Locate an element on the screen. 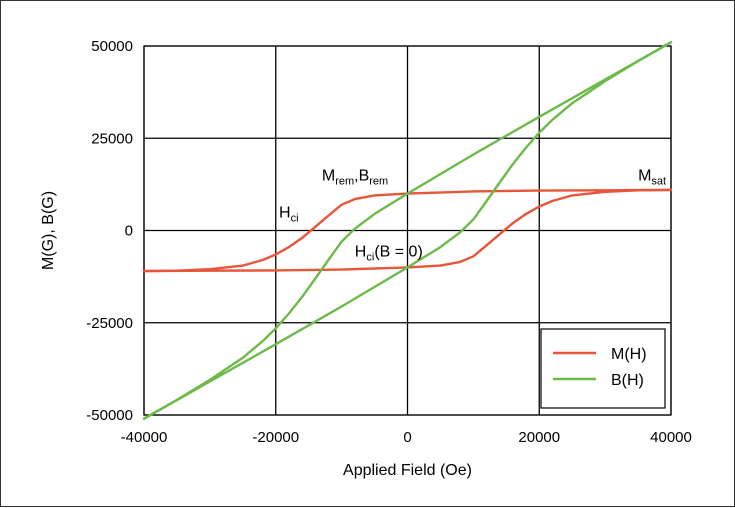 The width and height of the screenshot is (735, 508). x-tick-label: -20000 is located at coordinates (275, 437).